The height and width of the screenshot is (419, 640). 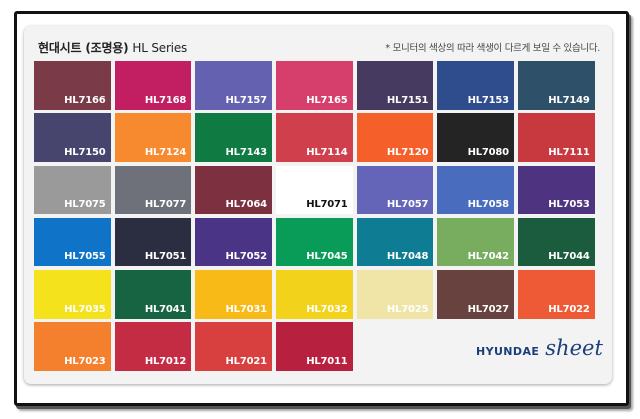 What do you see at coordinates (85, 257) in the screenshot?
I see `swatch-code: HL7055` at bounding box center [85, 257].